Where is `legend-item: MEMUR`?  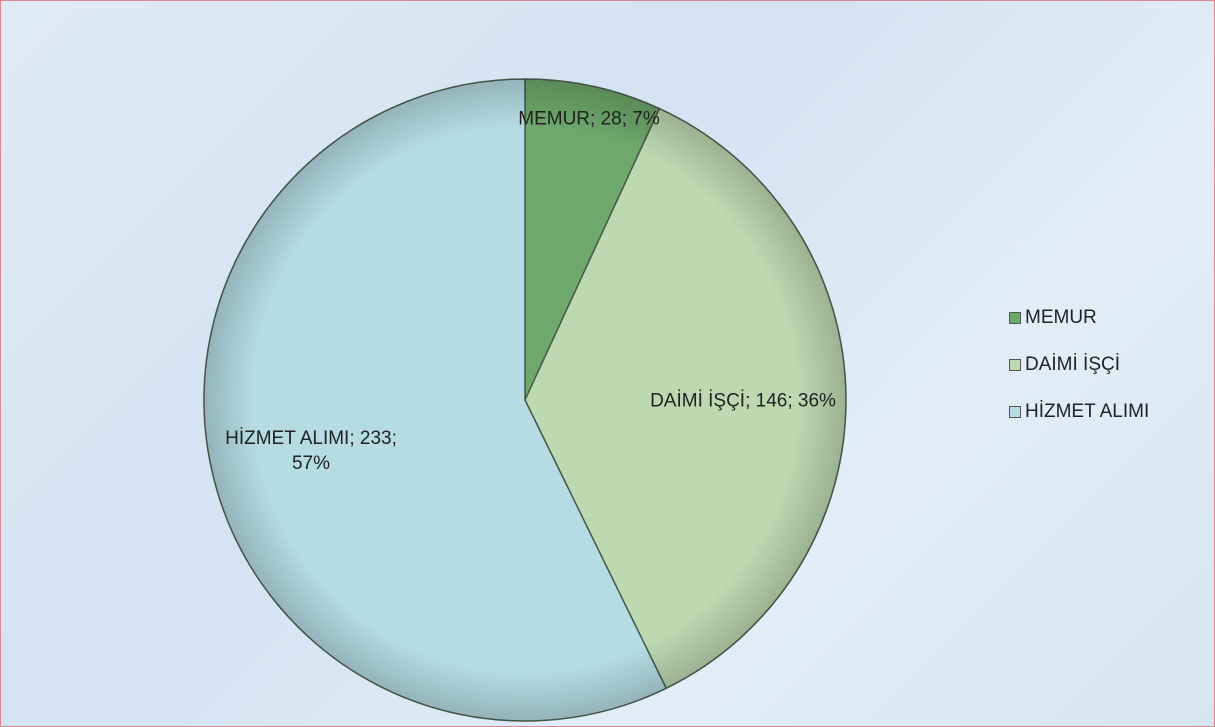
legend-item: MEMUR is located at coordinates (1053, 318).